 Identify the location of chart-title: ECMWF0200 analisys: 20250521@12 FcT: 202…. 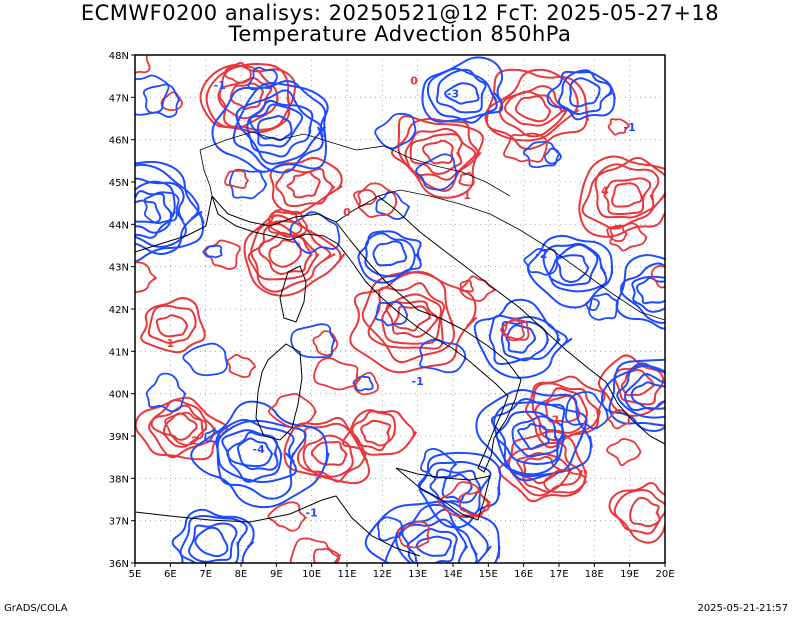
(400, 13).